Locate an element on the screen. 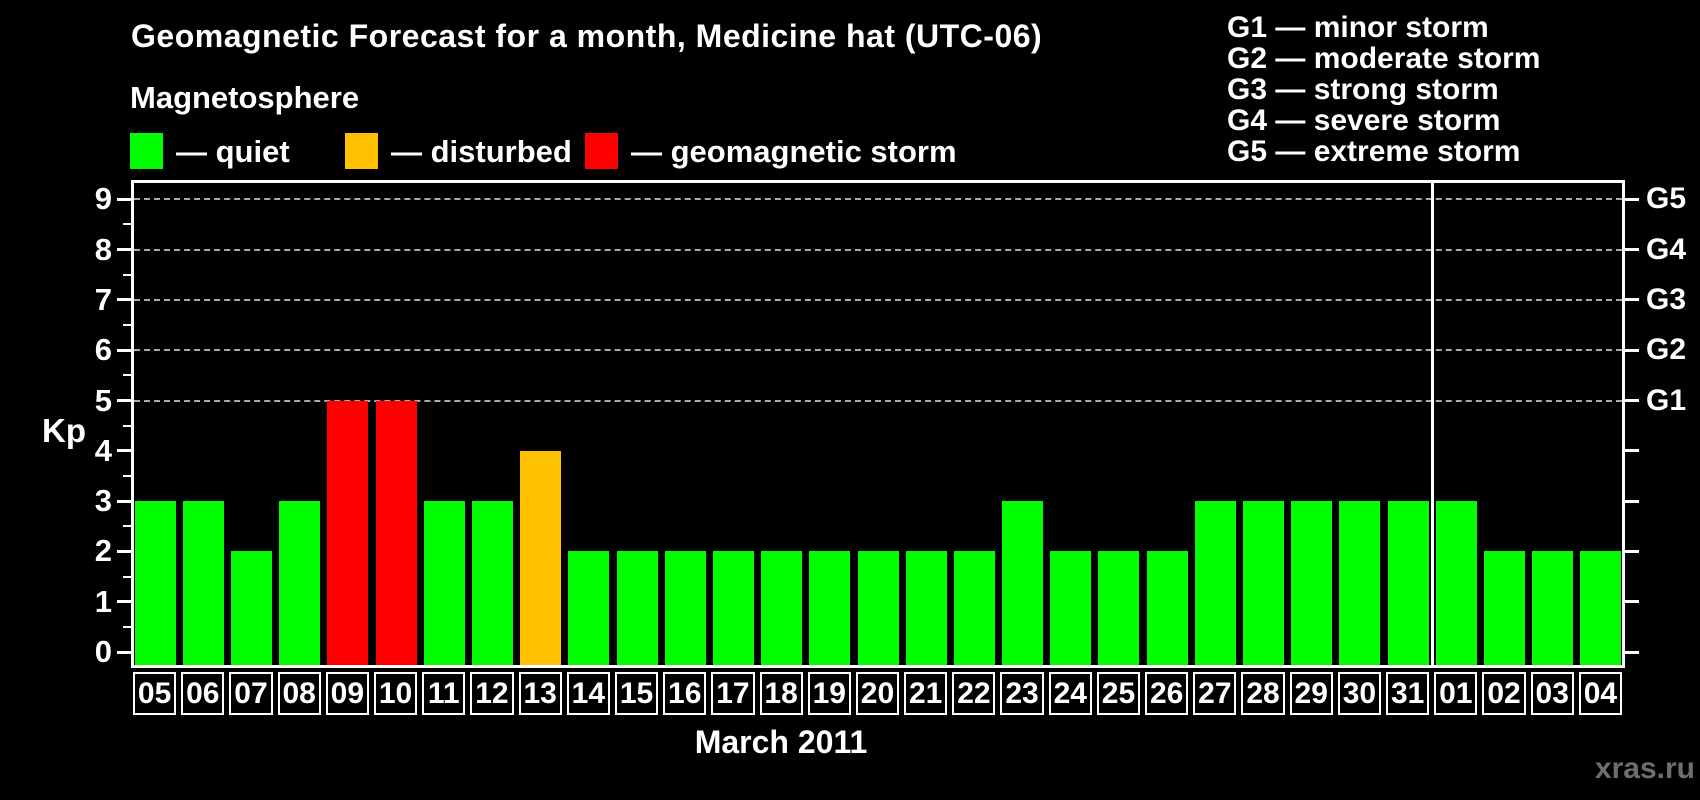  x-tick-label: 28 is located at coordinates (1263, 693).